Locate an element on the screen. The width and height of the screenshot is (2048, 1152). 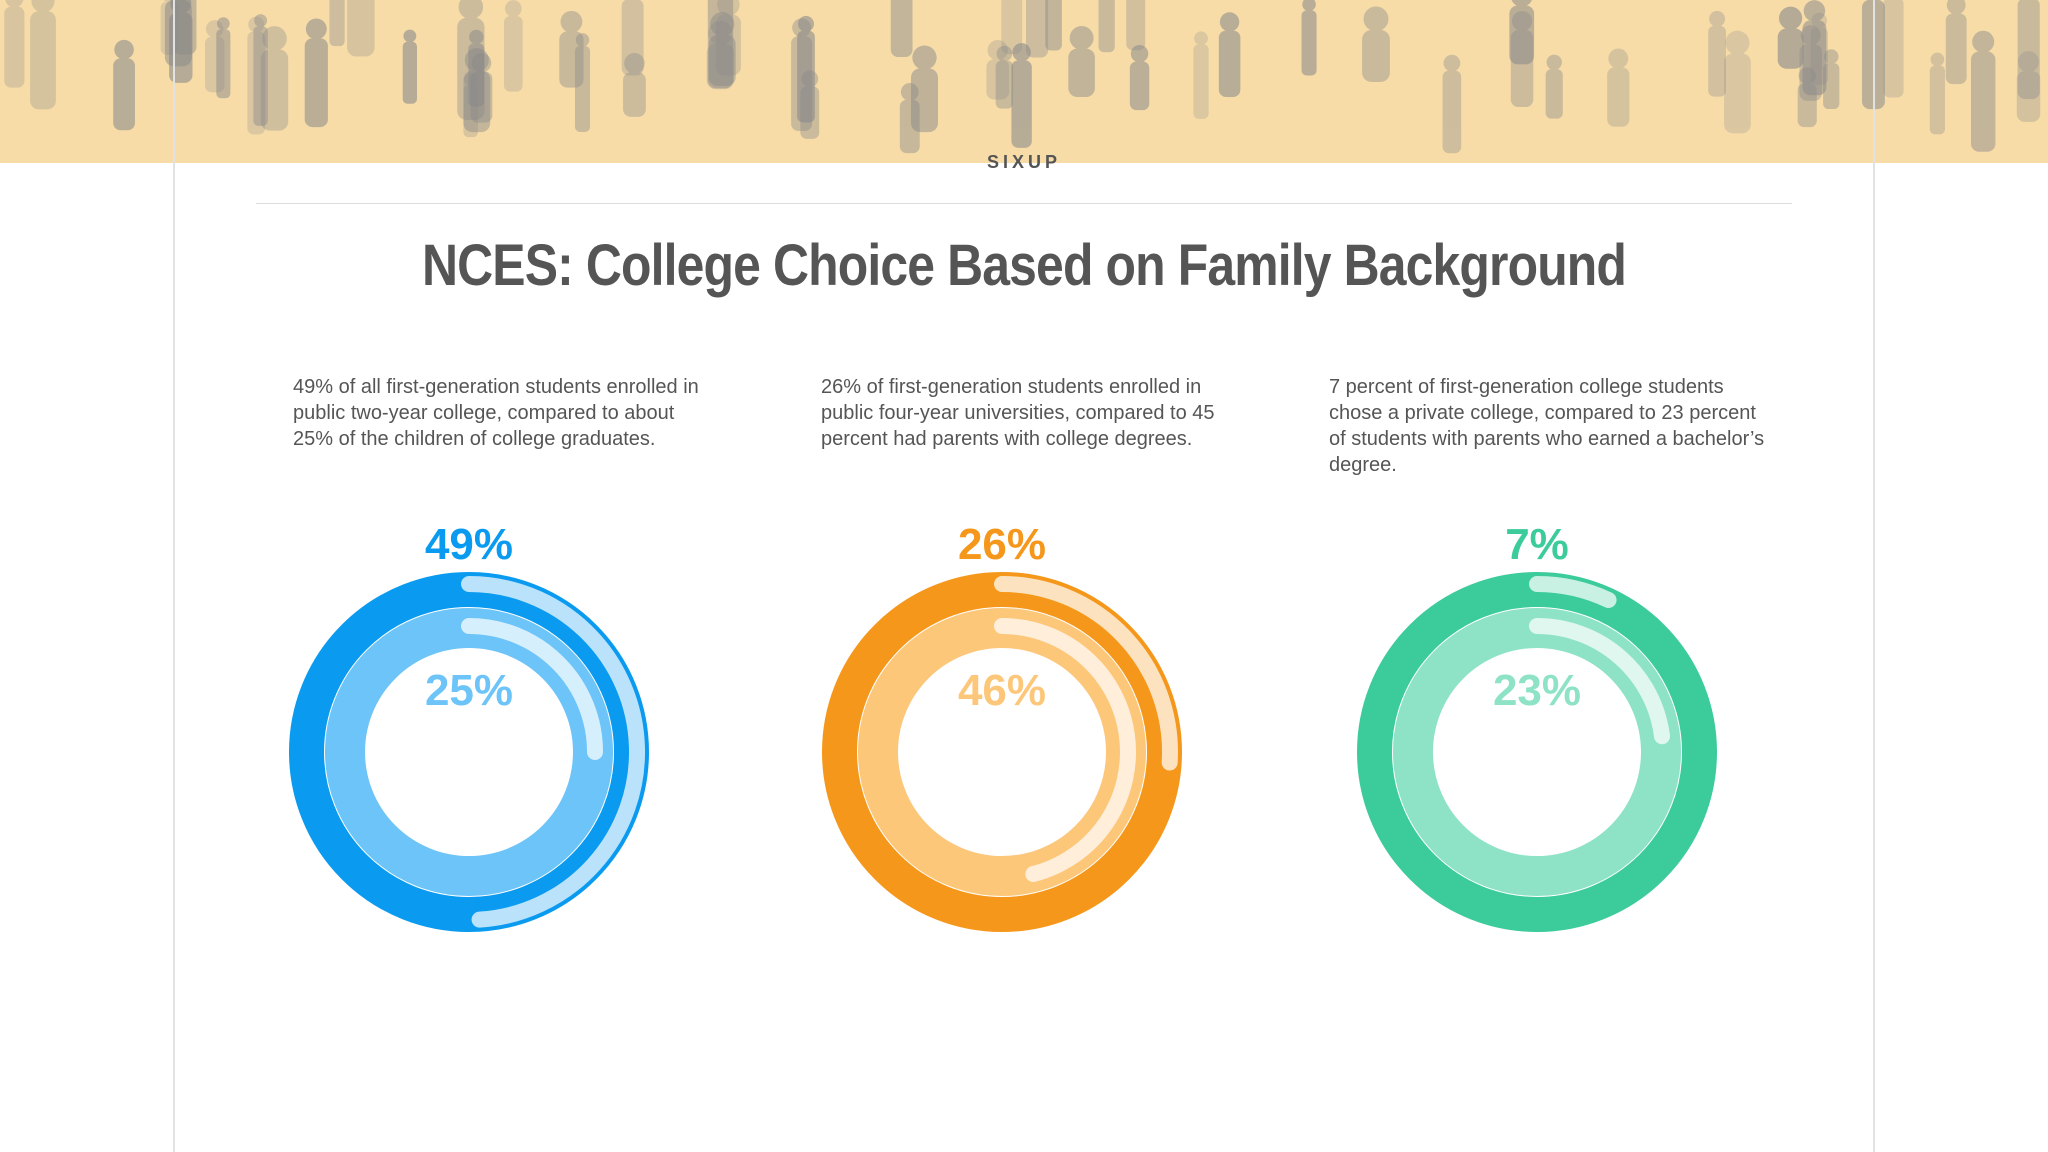
inner-value-label: 46% is located at coordinates (1002, 690).